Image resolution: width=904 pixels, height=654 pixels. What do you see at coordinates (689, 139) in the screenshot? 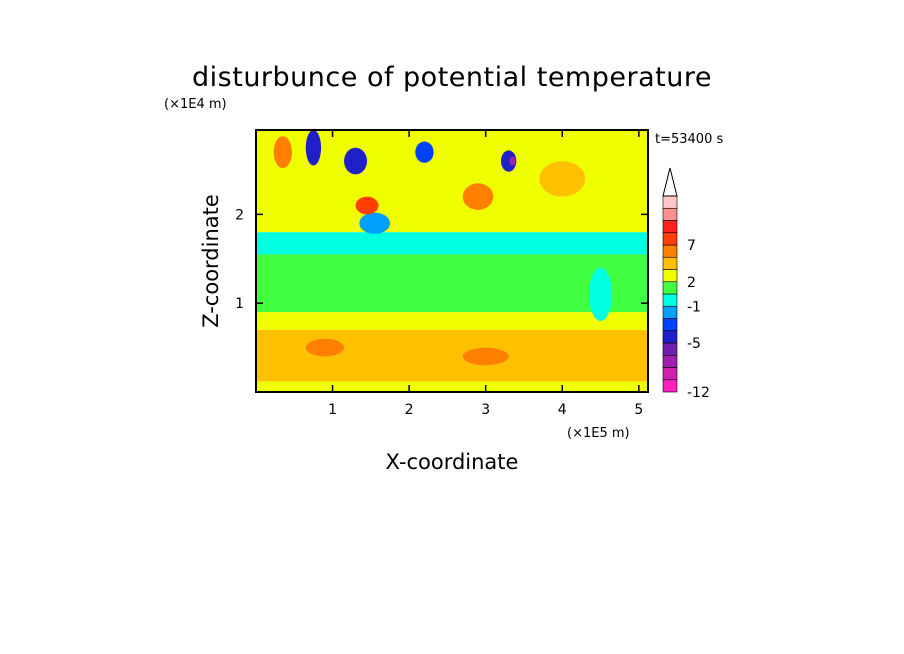
I see `time-label: t=53400 s` at bounding box center [689, 139].